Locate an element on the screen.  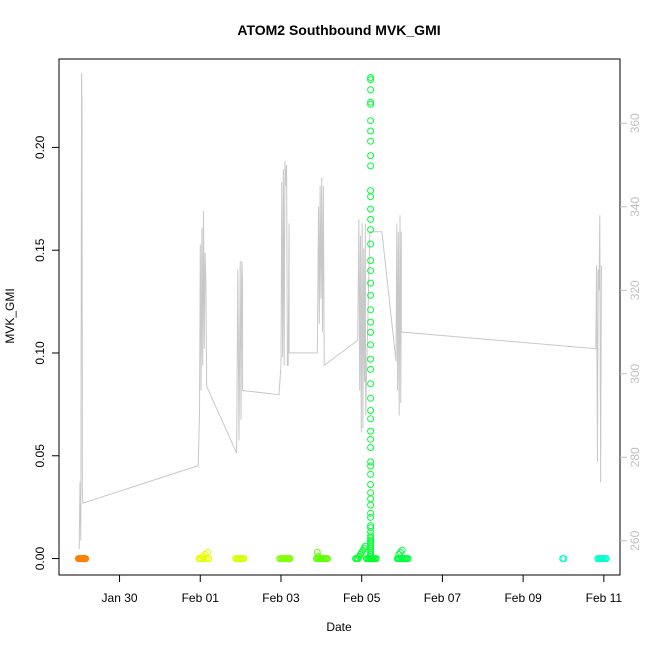
right-y-tick-label: 260 is located at coordinates (635, 540).